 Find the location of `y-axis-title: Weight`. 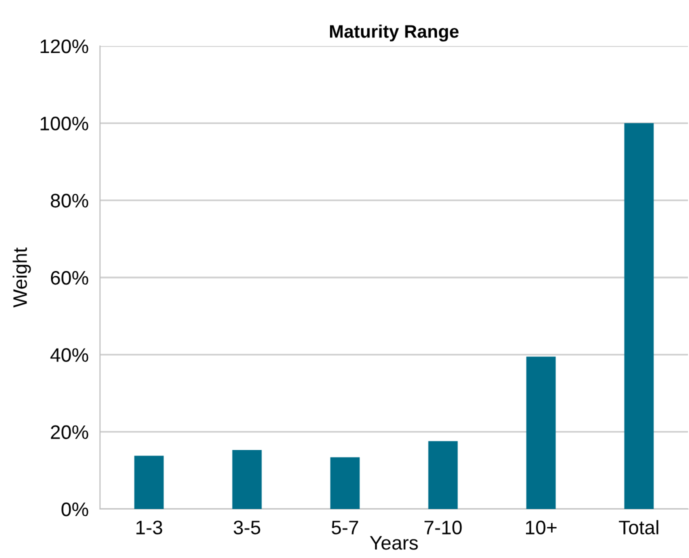

y-axis-title: Weight is located at coordinates (21, 278).